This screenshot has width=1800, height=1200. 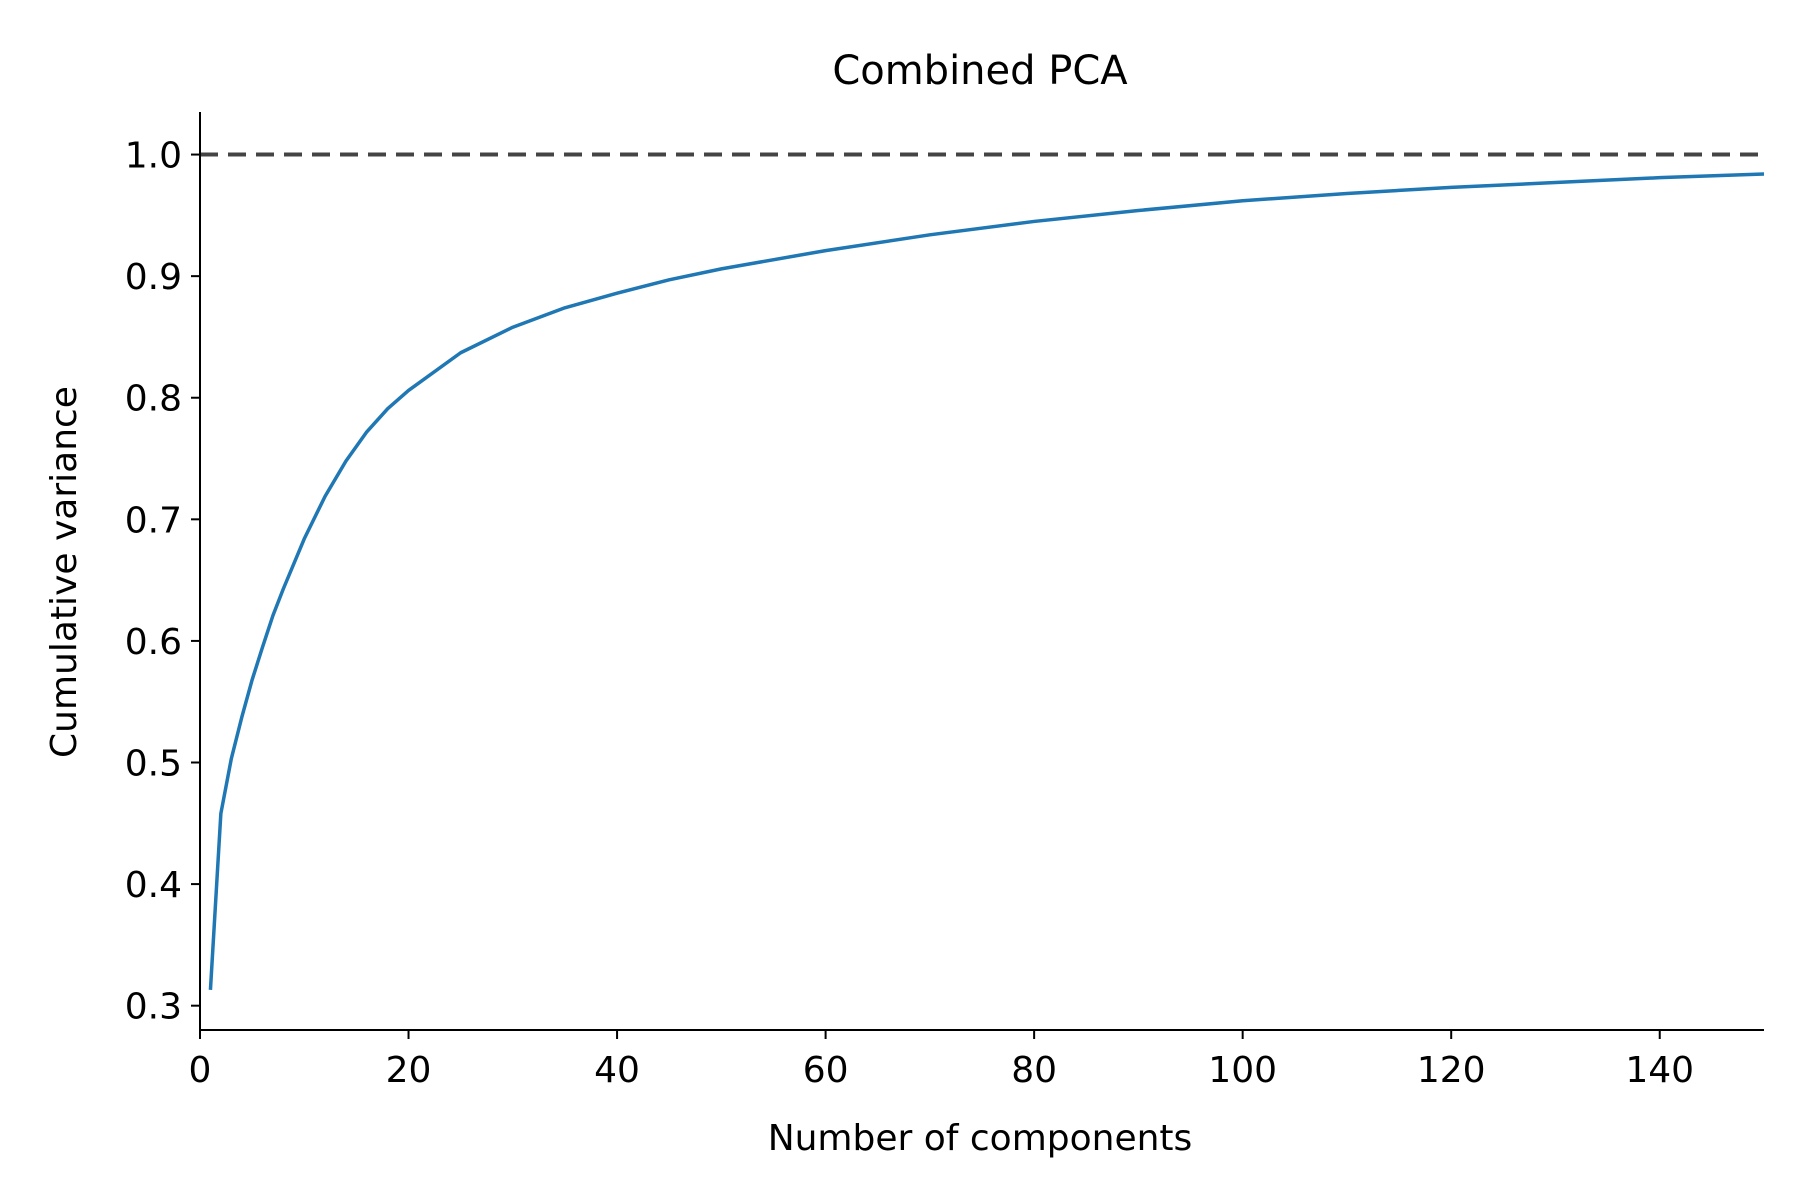 What do you see at coordinates (153, 764) in the screenshot?
I see `y-tick-label: 0.5` at bounding box center [153, 764].